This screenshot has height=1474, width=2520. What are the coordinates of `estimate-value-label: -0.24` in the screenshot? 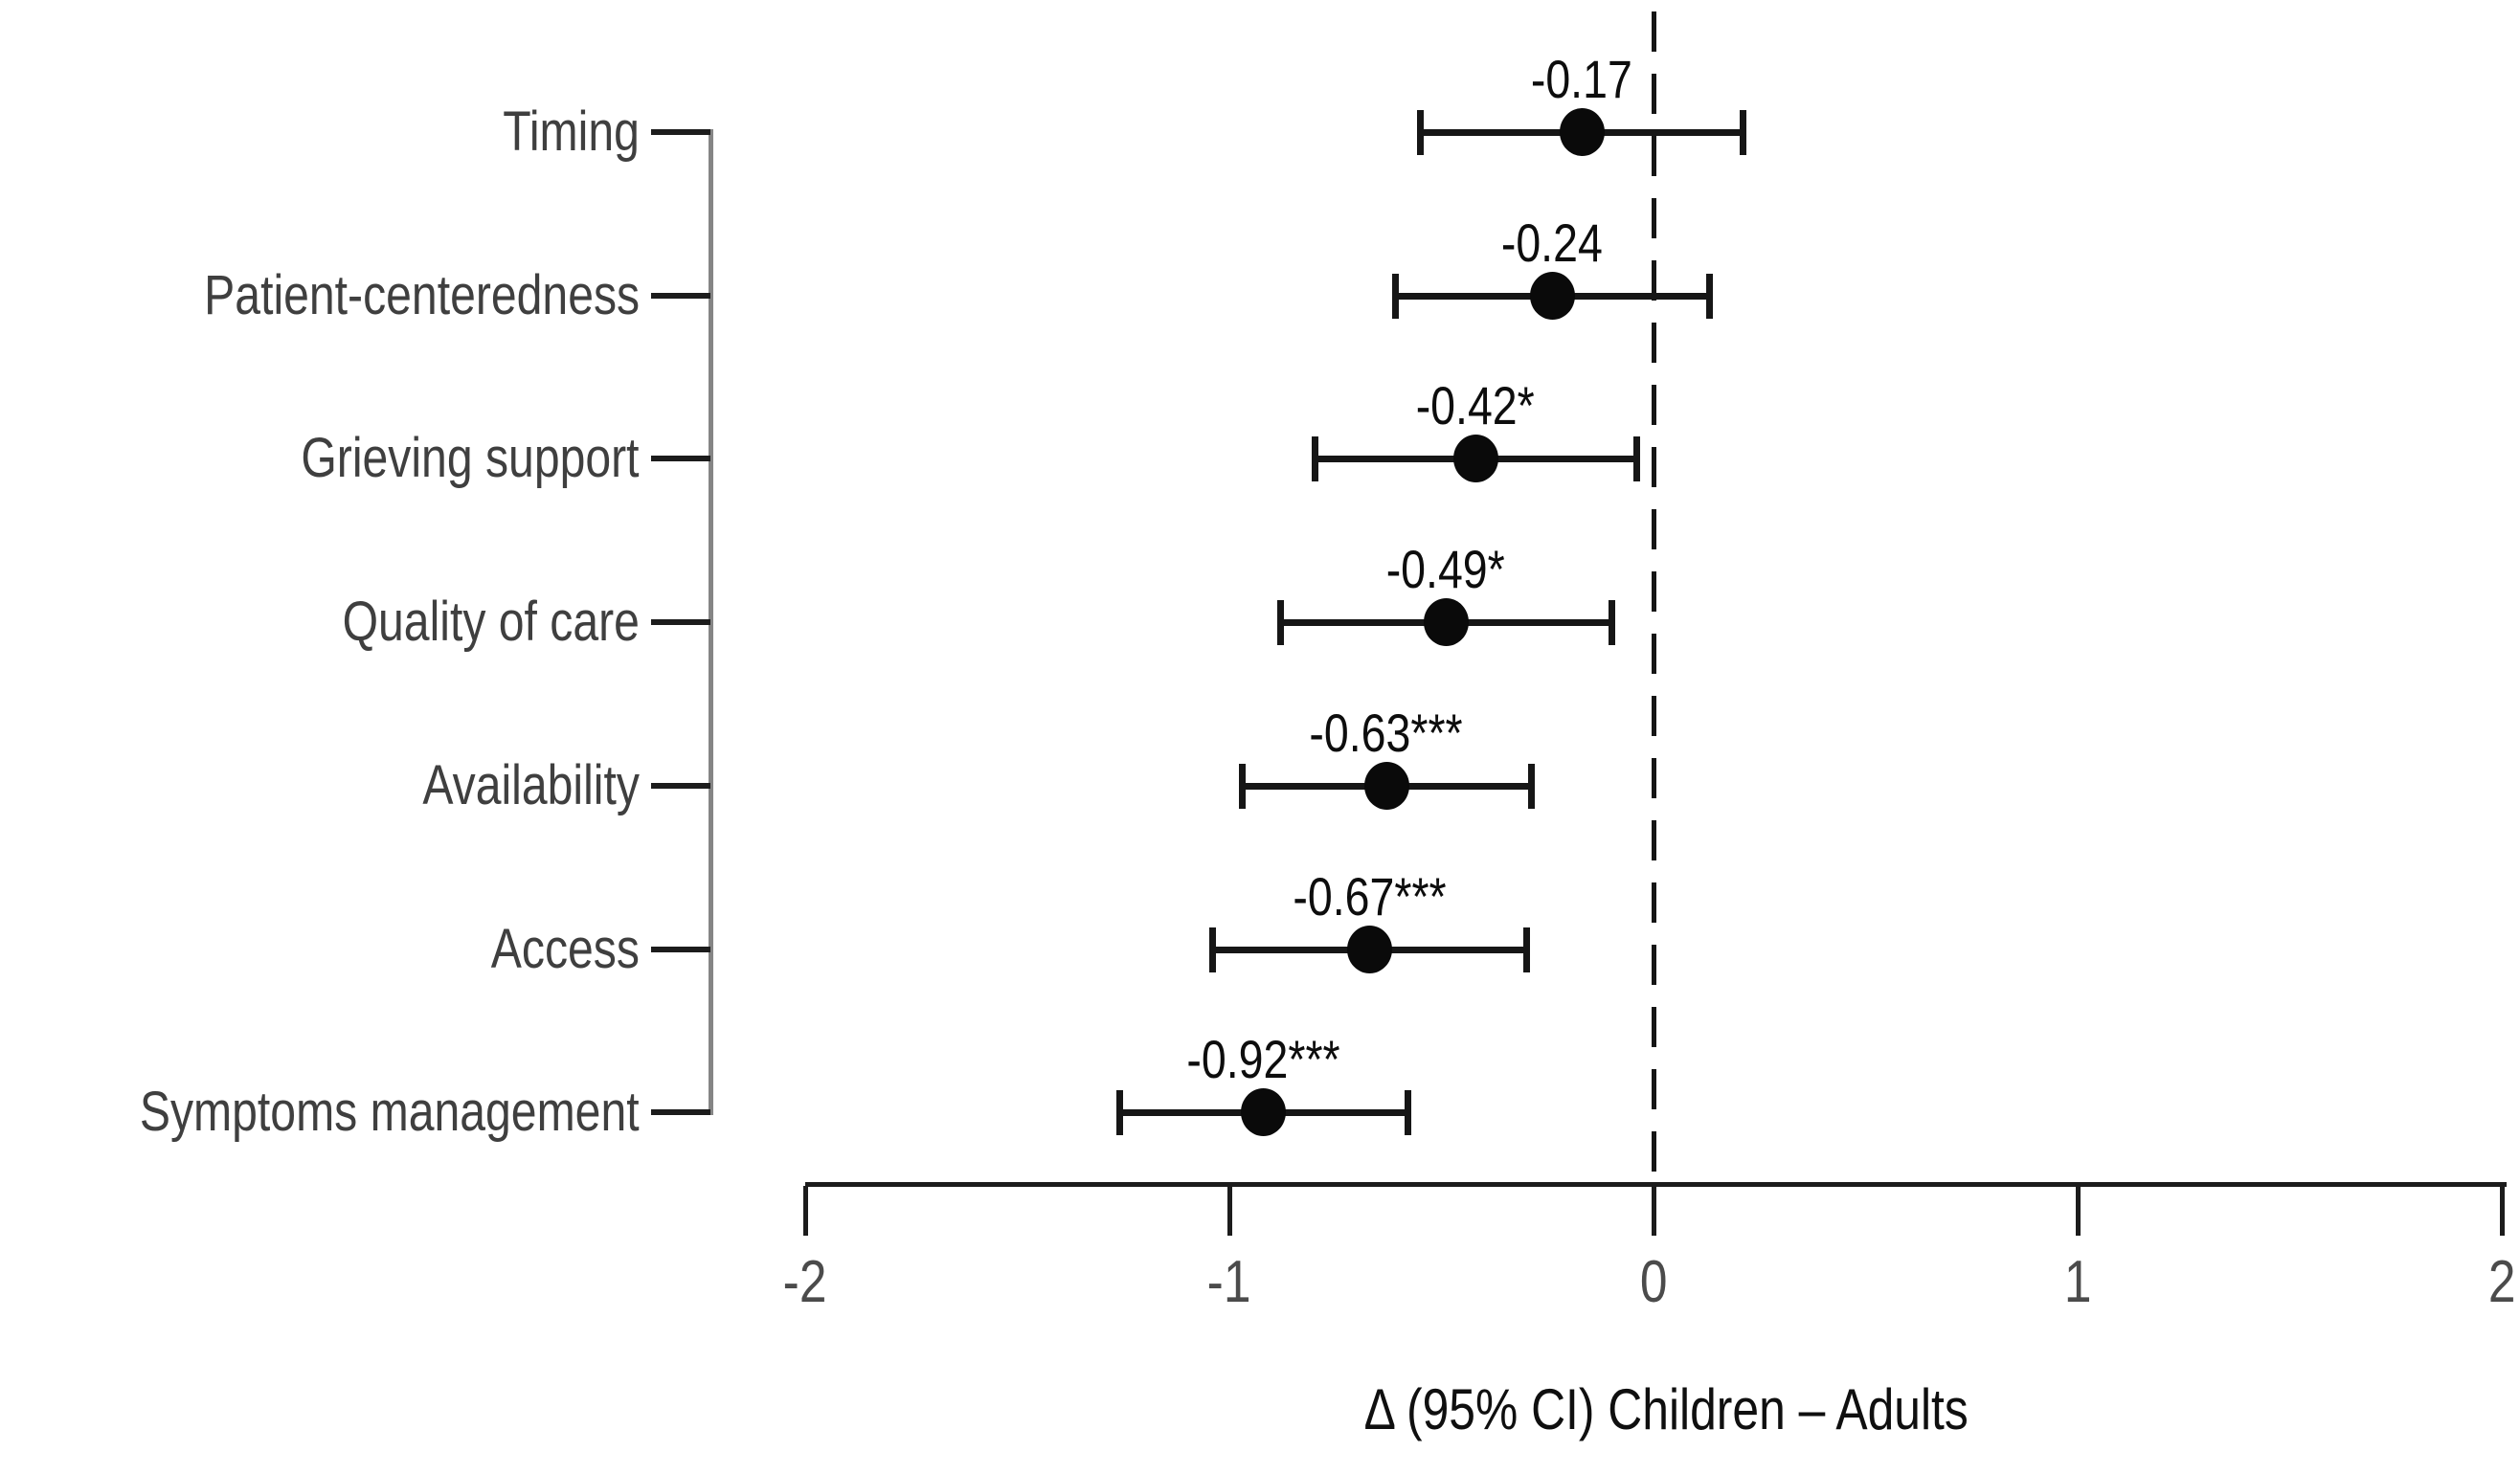 It's located at (1552, 243).